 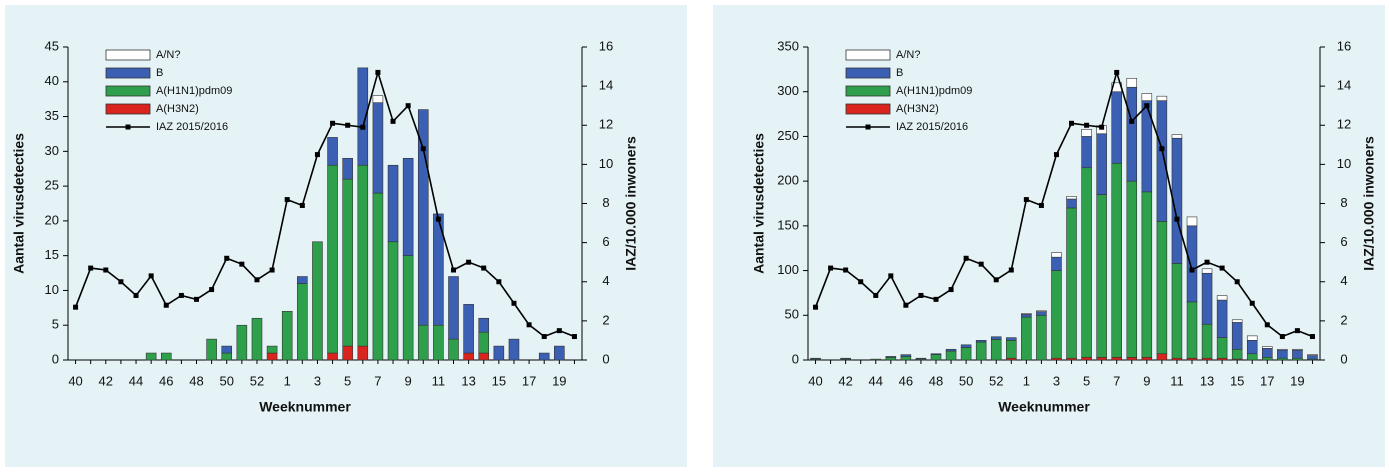 What do you see at coordinates (52, 219) in the screenshot?
I see `y-tick-label: 20` at bounding box center [52, 219].